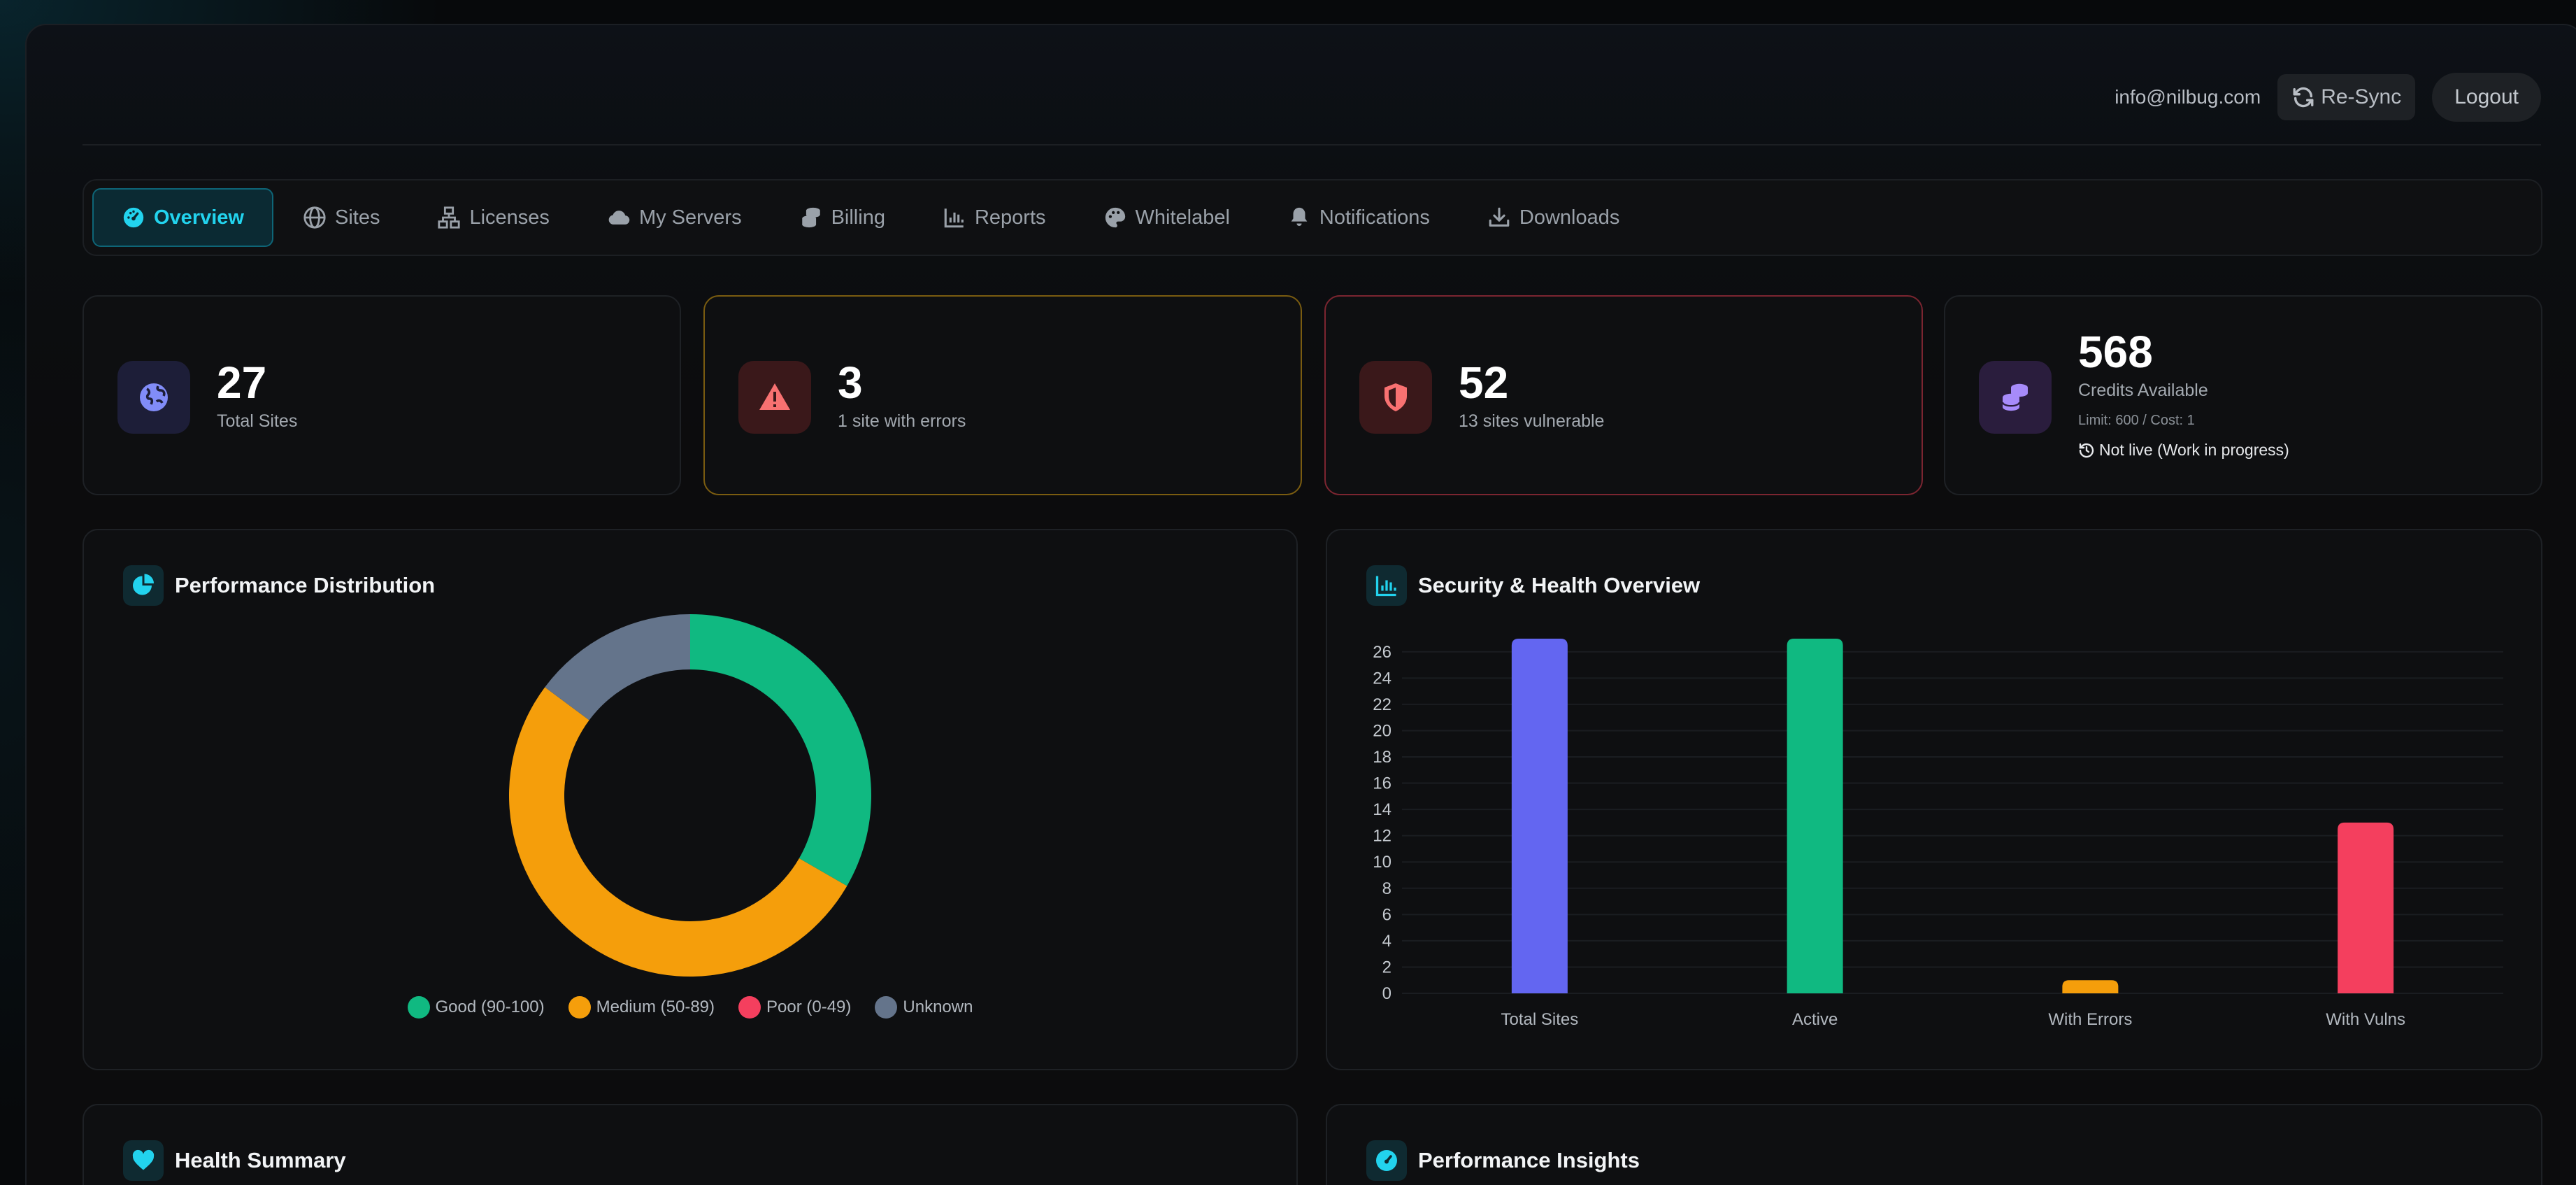  Describe the element at coordinates (1484, 382) in the screenshot. I see `stat-value: 52` at that location.